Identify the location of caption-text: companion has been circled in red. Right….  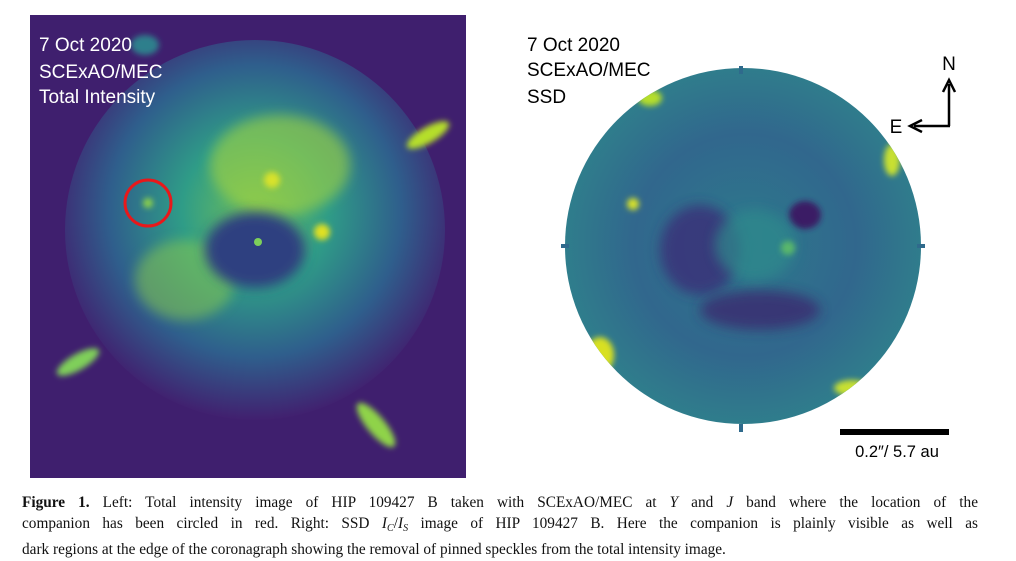
(202, 523).